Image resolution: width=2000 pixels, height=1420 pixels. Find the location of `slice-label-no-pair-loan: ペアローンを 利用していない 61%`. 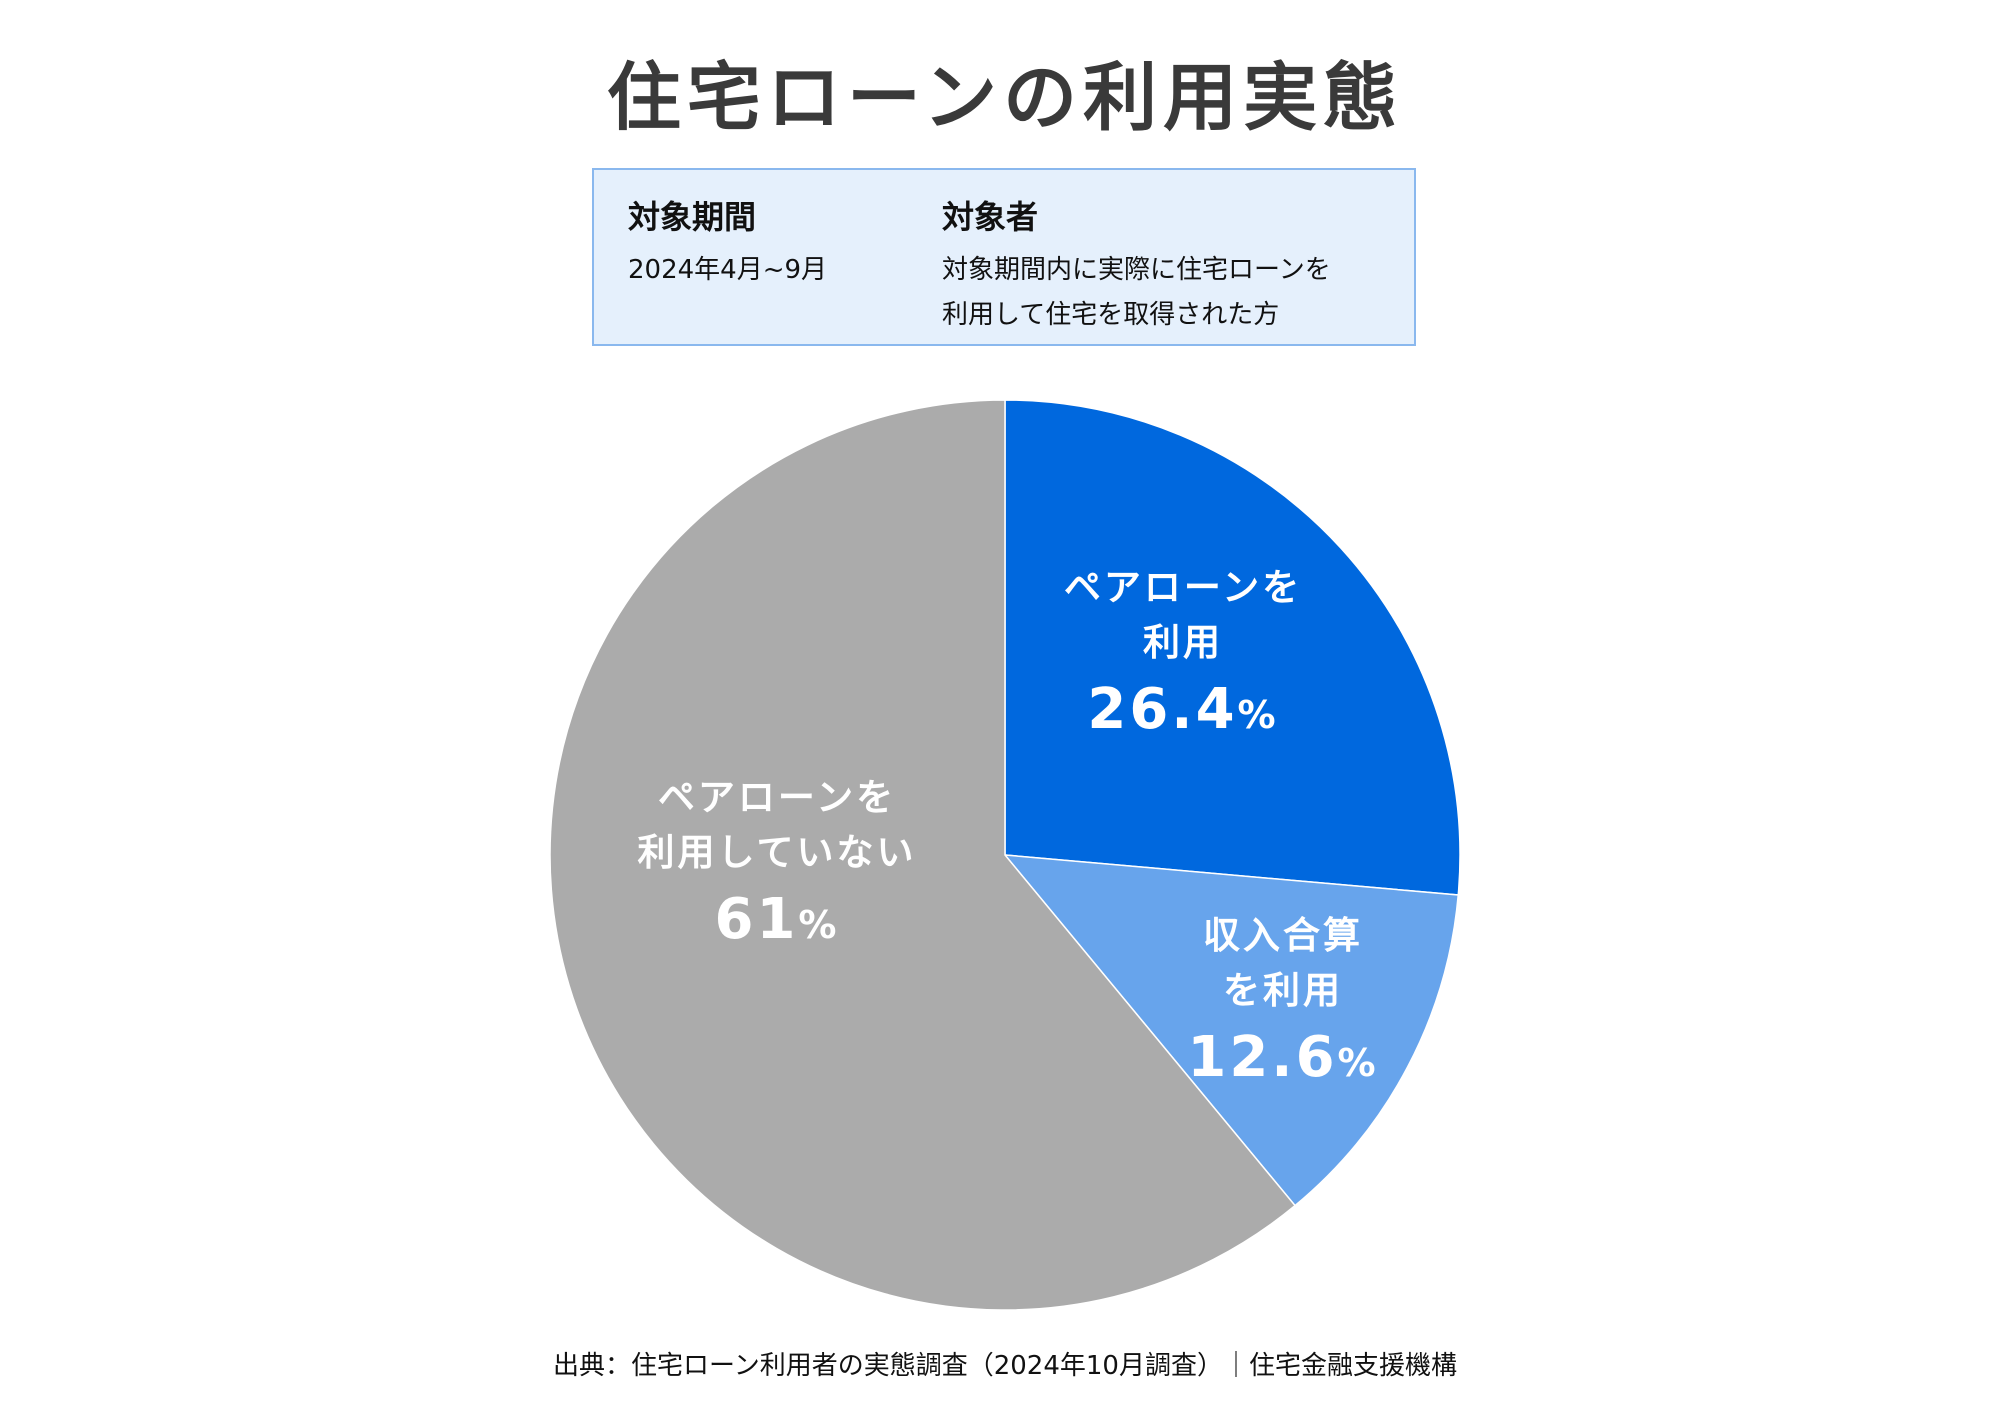

slice-label-no-pair-loan: ペアローンを 利用していない 61% is located at coordinates (777, 867).